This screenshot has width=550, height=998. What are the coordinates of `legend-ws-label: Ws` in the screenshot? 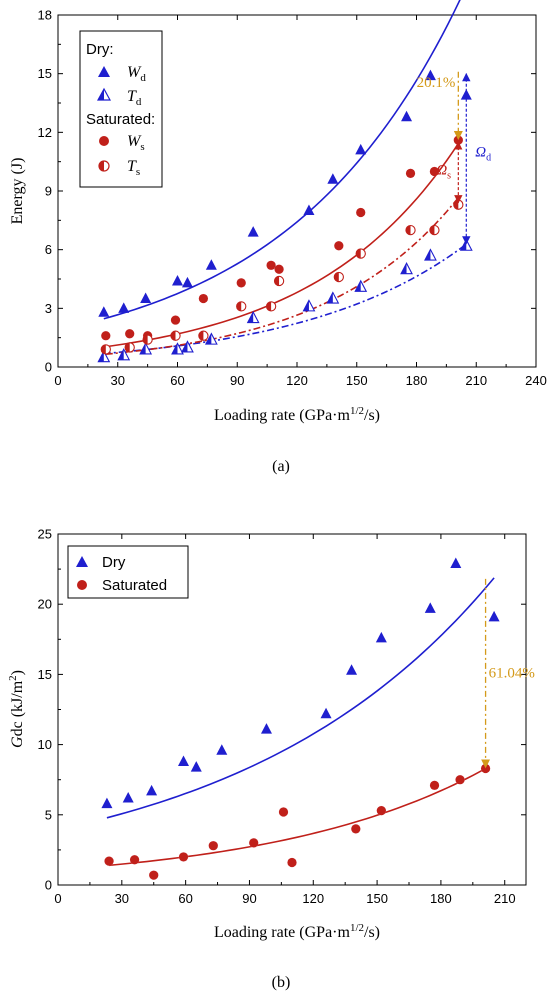 It's located at (136, 143).